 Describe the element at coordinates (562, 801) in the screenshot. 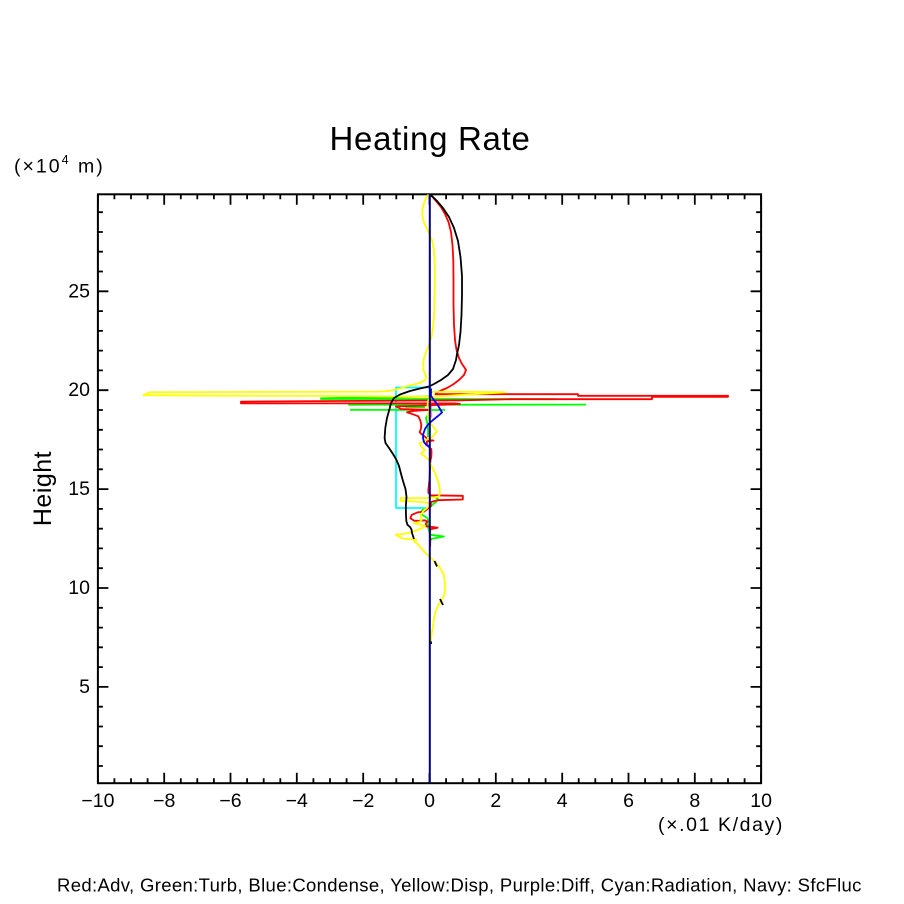

I see `svg-text: 4` at that location.